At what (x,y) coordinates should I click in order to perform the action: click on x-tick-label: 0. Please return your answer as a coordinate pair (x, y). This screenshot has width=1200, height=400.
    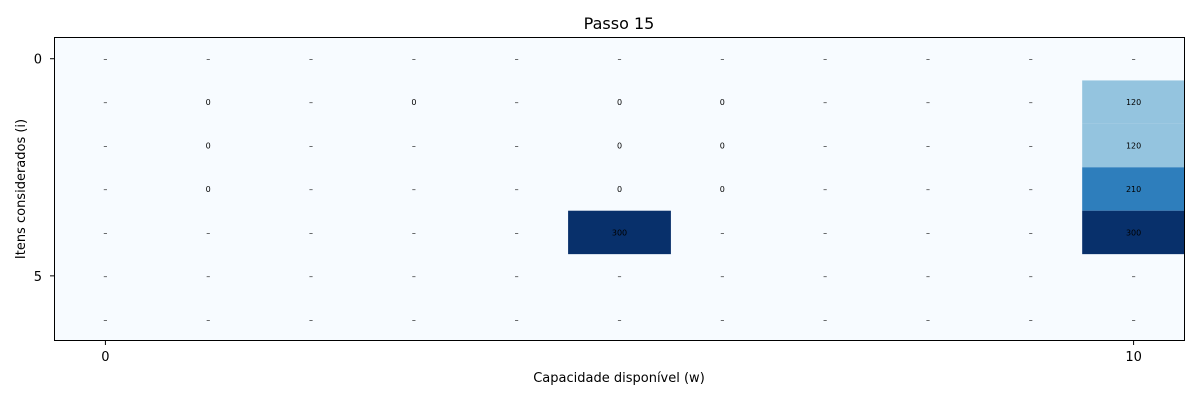
    Looking at the image, I should click on (105, 357).